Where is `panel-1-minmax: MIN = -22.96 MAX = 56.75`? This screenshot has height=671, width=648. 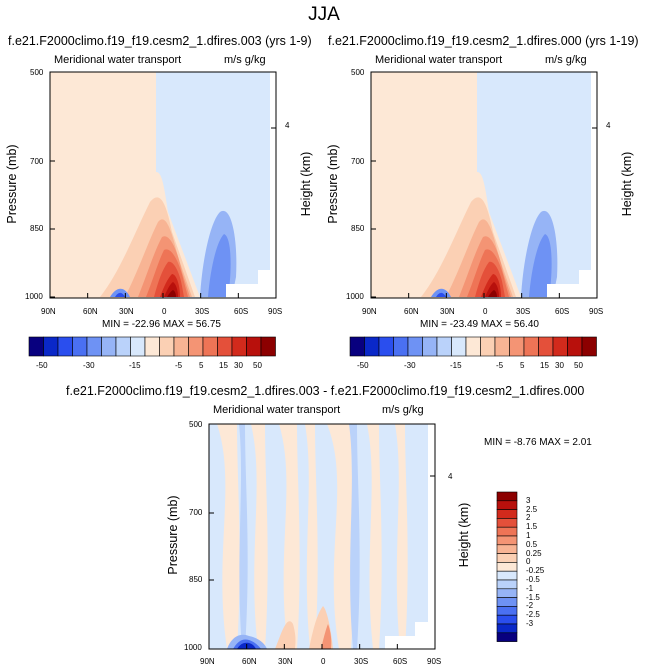
panel-1-minmax: MIN = -22.96 MAX = 56.75 is located at coordinates (161, 324).